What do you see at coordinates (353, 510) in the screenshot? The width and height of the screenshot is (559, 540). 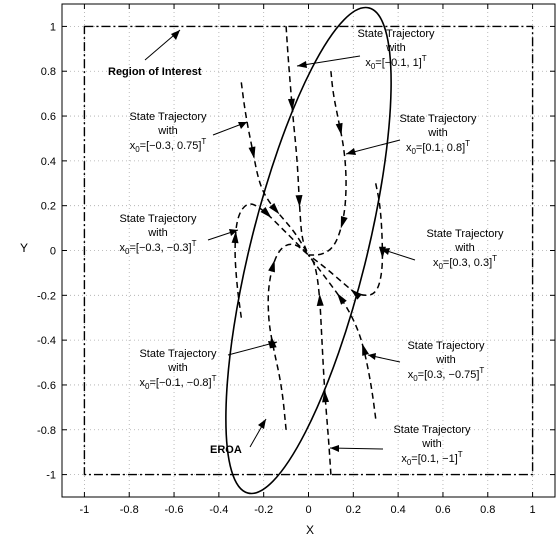 I see `x-tick-label-6: 0.2` at bounding box center [353, 510].